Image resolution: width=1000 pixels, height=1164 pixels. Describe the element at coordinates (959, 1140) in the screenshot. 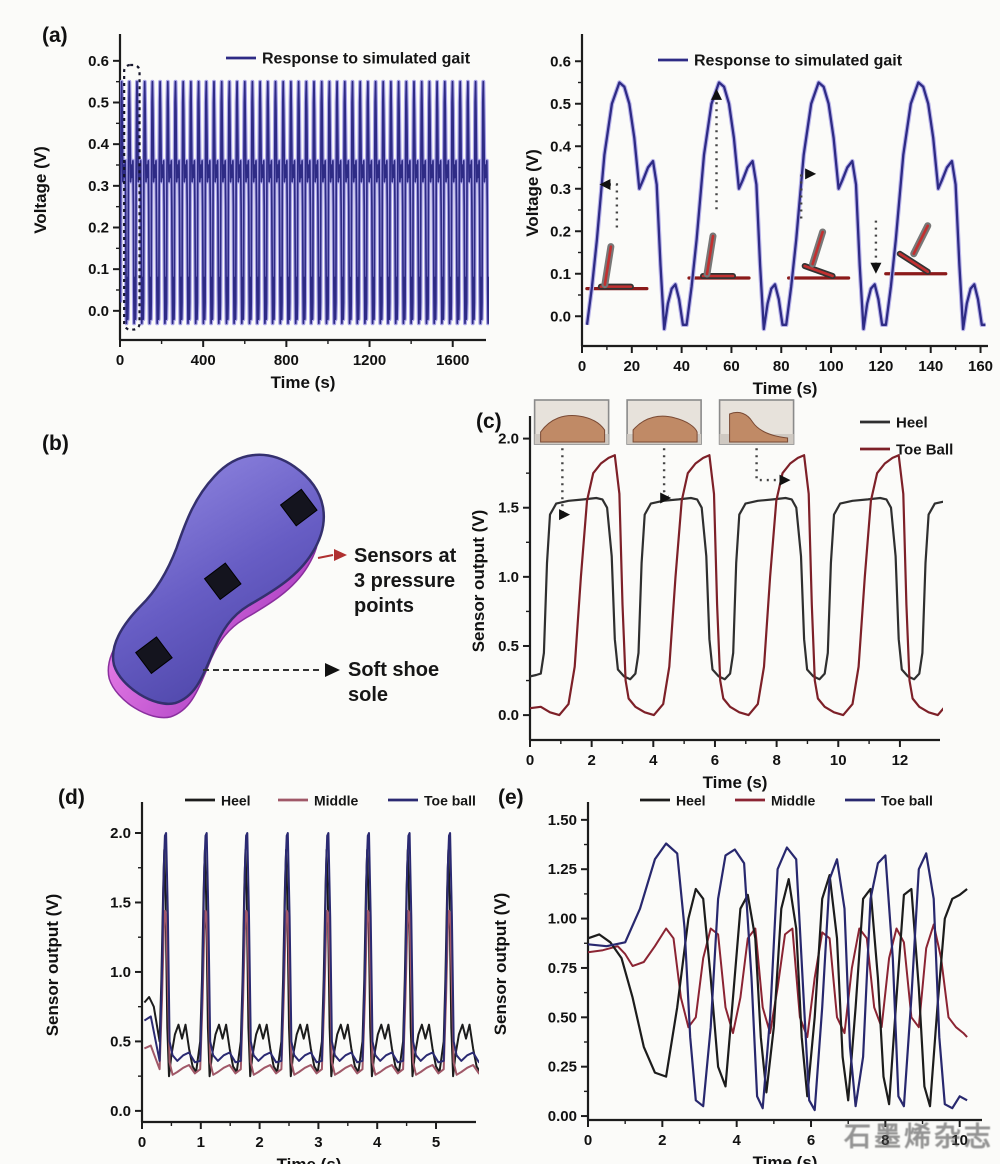

I see `x-tick-label: 10` at that location.